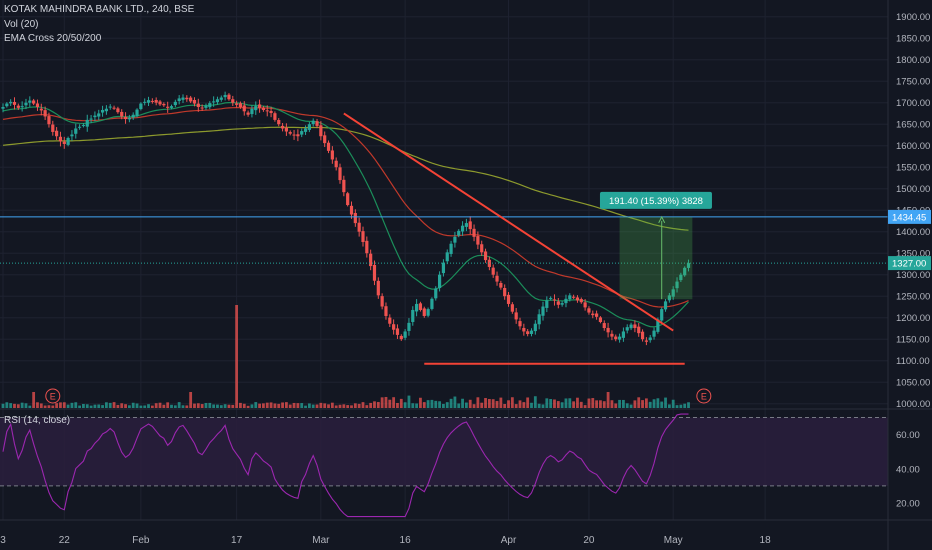  Describe the element at coordinates (704, 396) in the screenshot. I see `earnings-badge` at that location.